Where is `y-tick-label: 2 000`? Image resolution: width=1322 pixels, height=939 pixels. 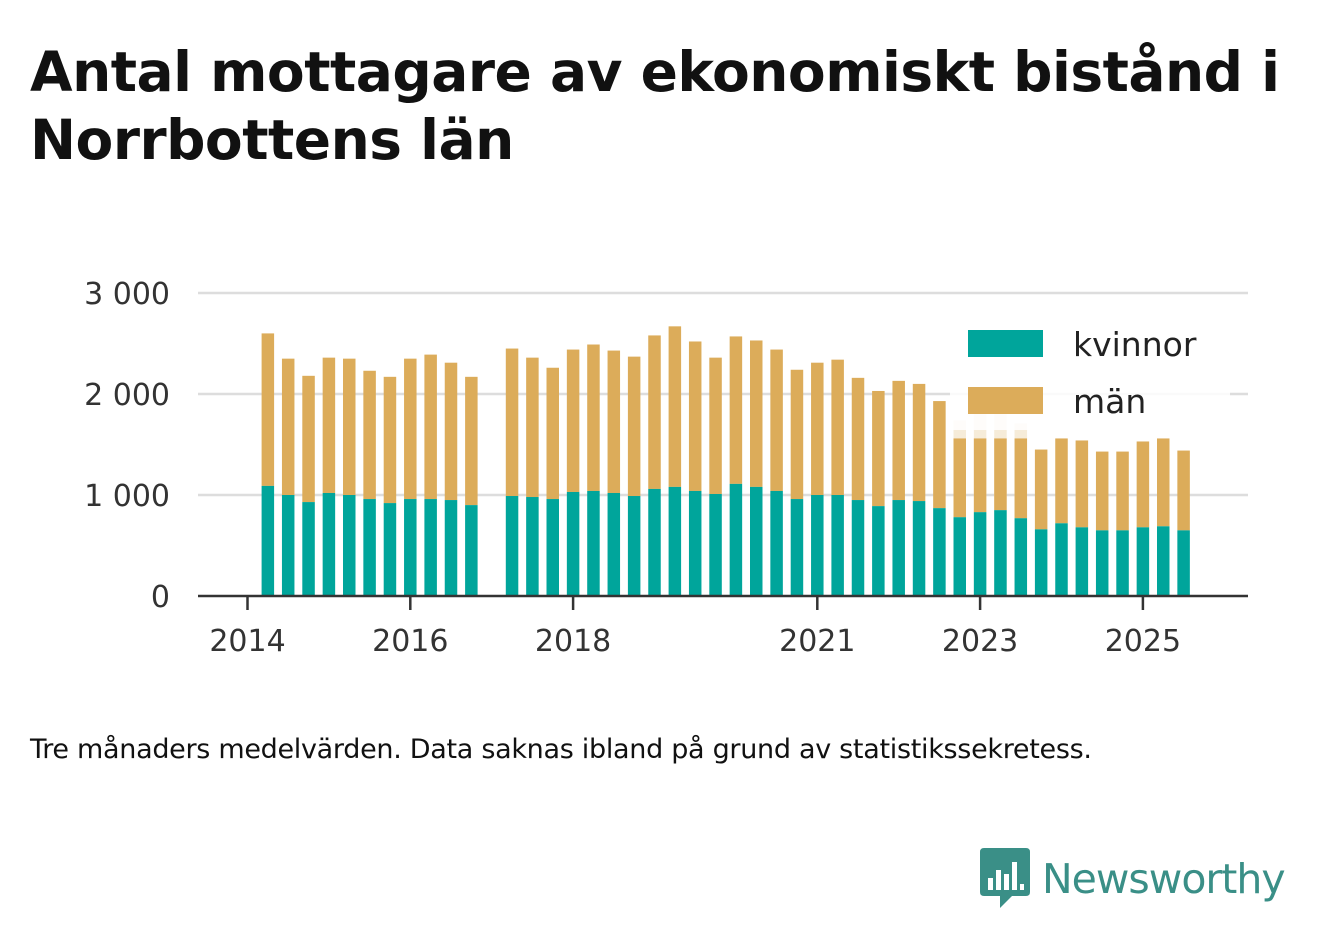 y-tick-label: 2 000 is located at coordinates (127, 395).